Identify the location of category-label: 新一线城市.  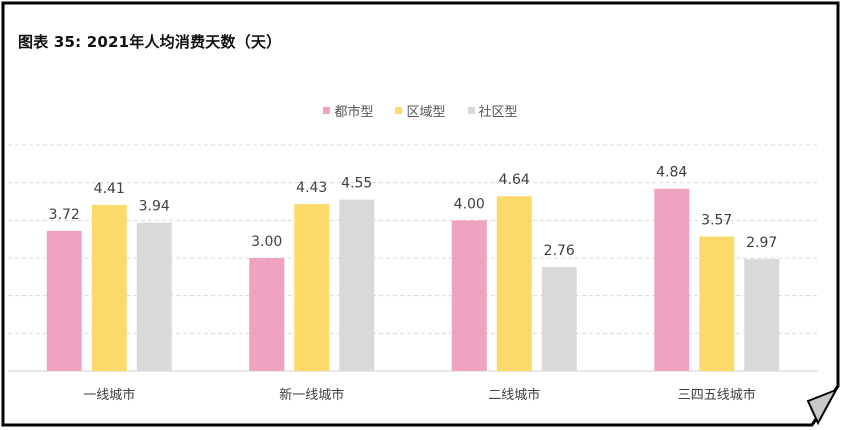
(311, 395).